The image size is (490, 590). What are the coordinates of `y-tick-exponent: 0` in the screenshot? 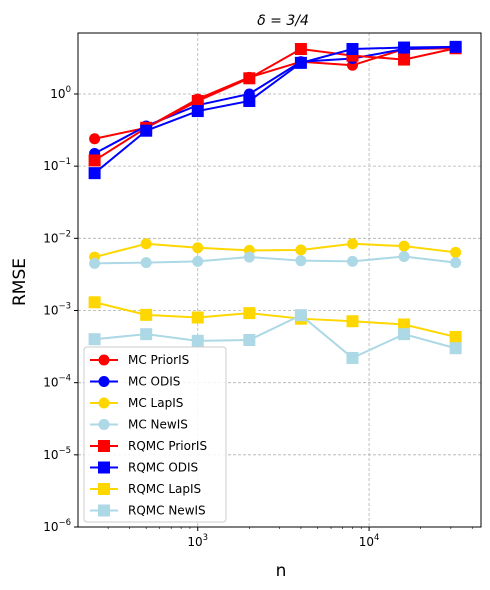 It's located at (68, 90).